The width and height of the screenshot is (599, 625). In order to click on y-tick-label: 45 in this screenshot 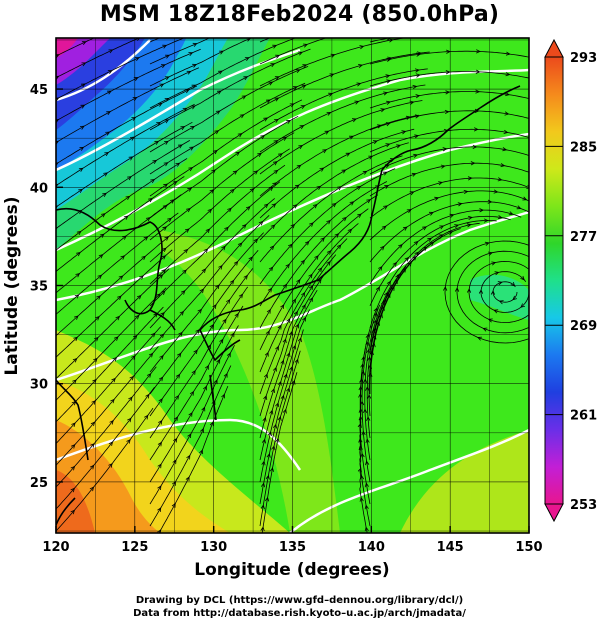, I will do `click(39, 90)`.